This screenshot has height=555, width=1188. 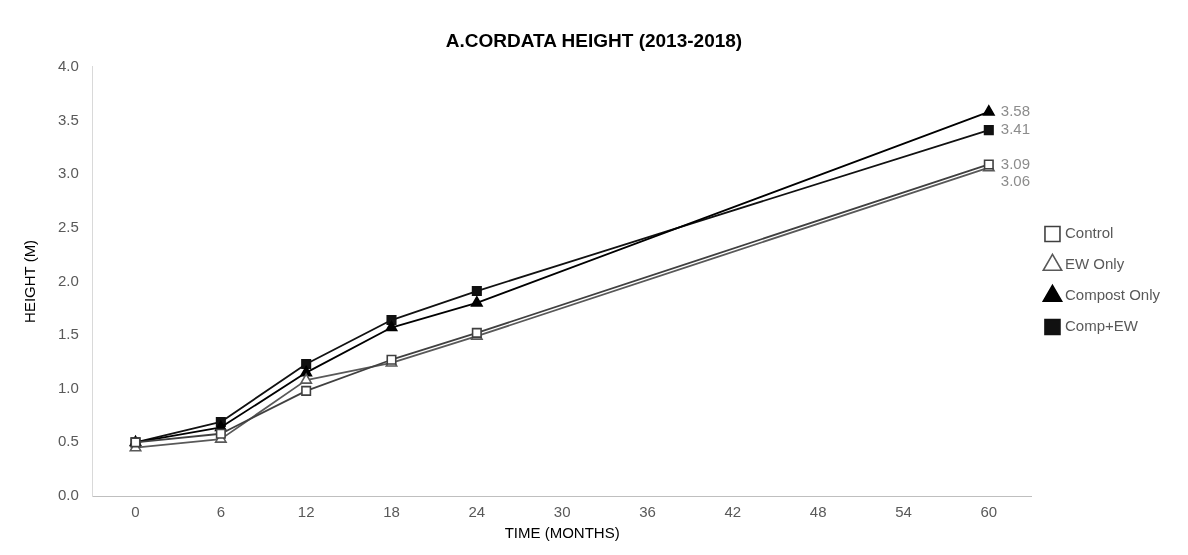 What do you see at coordinates (1094, 264) in the screenshot?
I see `legend-label: EW Only` at bounding box center [1094, 264].